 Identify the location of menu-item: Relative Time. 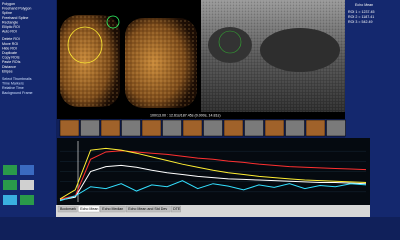
(13, 88).